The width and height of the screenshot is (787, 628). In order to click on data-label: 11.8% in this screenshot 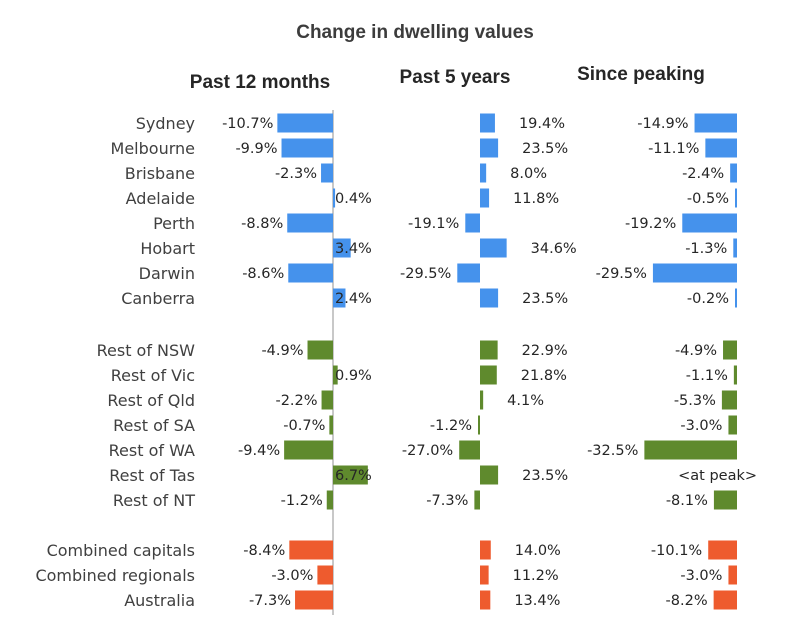, I will do `click(536, 199)`.